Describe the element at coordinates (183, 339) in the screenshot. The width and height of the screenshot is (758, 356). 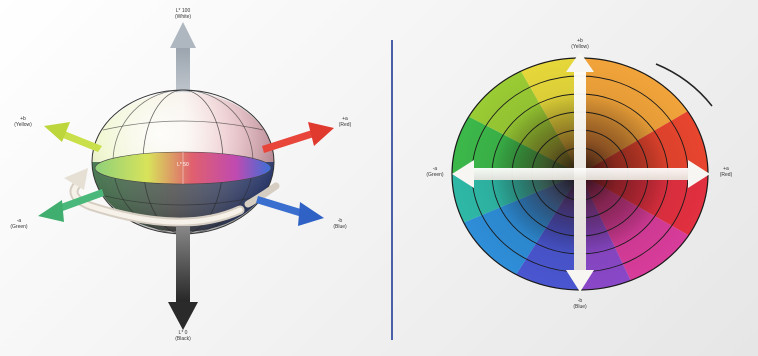
I see `label-l-minus-name: (Black)` at that location.